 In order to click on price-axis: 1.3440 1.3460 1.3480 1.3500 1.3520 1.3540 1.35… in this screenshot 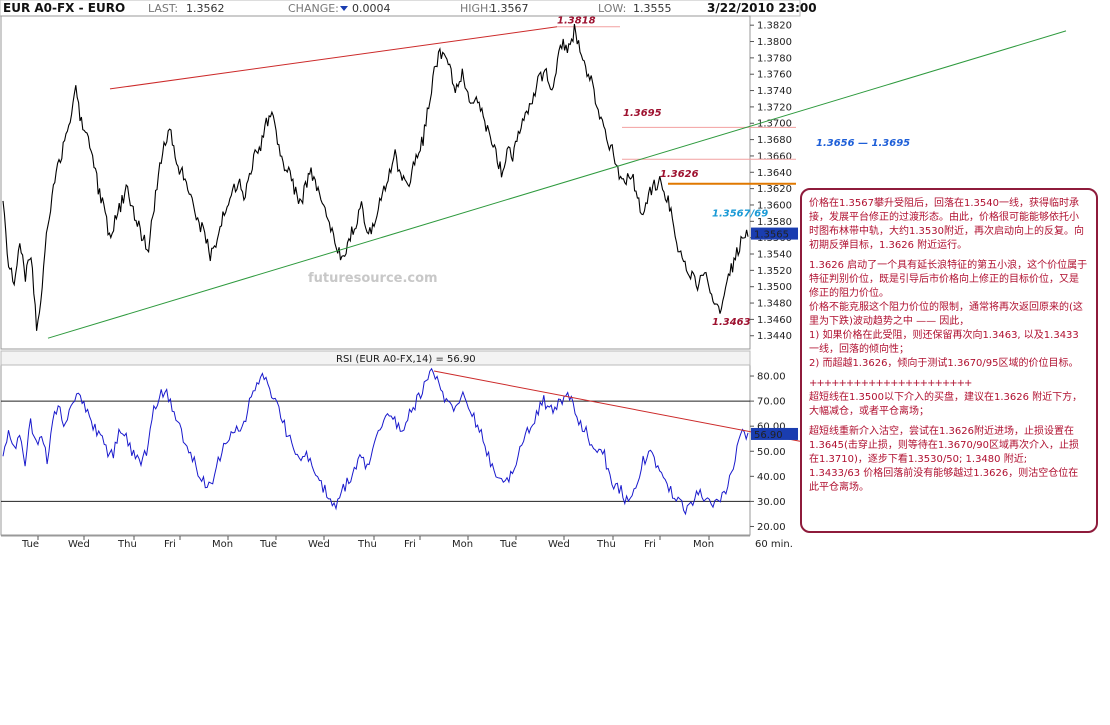, I will do `click(771, 181)`.